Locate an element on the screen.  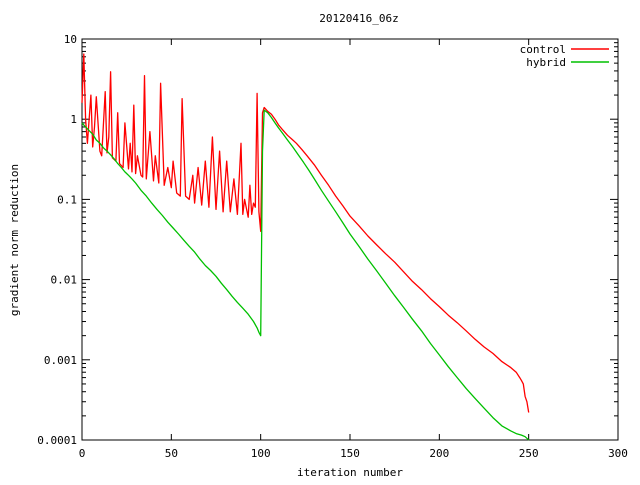
x-tick-label: 0 is located at coordinates (82, 453).